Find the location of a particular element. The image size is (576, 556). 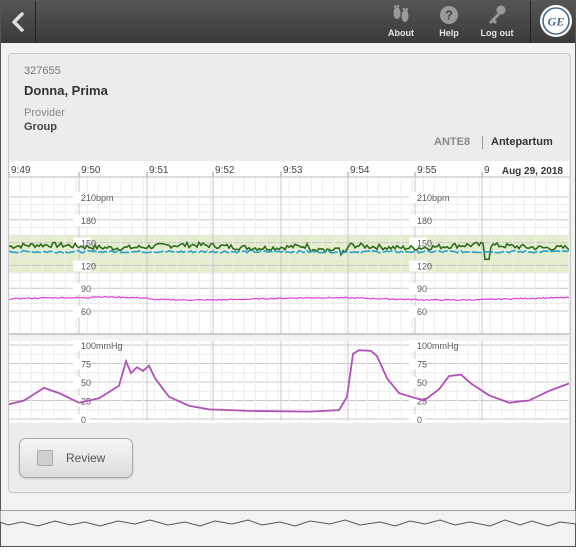

fhr1-trace is located at coordinates (289, 250).